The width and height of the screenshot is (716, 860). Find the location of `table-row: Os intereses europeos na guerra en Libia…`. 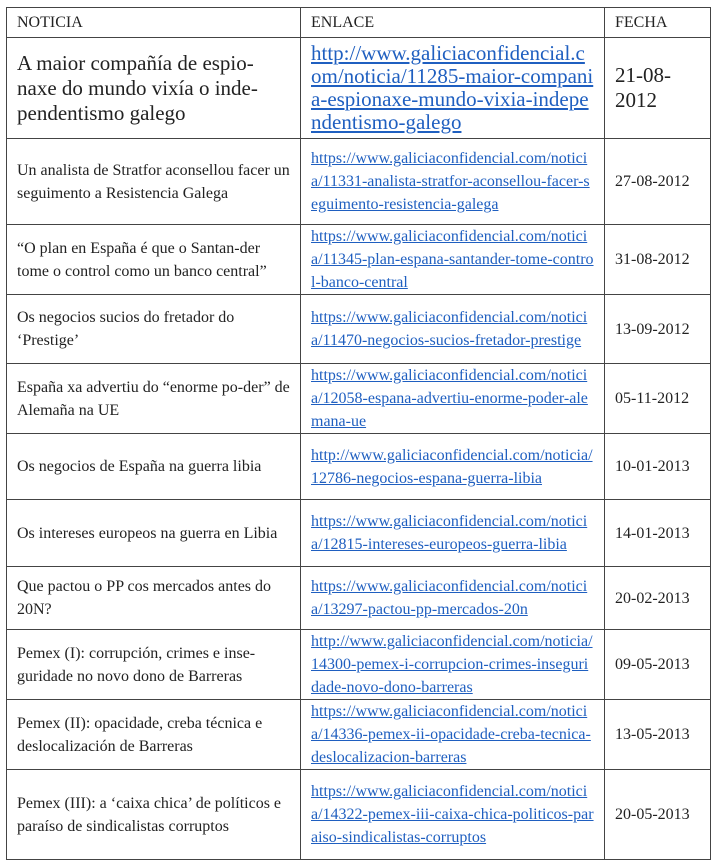

table-row: Os intereses europeos na guerra en Libia… is located at coordinates (358, 533).